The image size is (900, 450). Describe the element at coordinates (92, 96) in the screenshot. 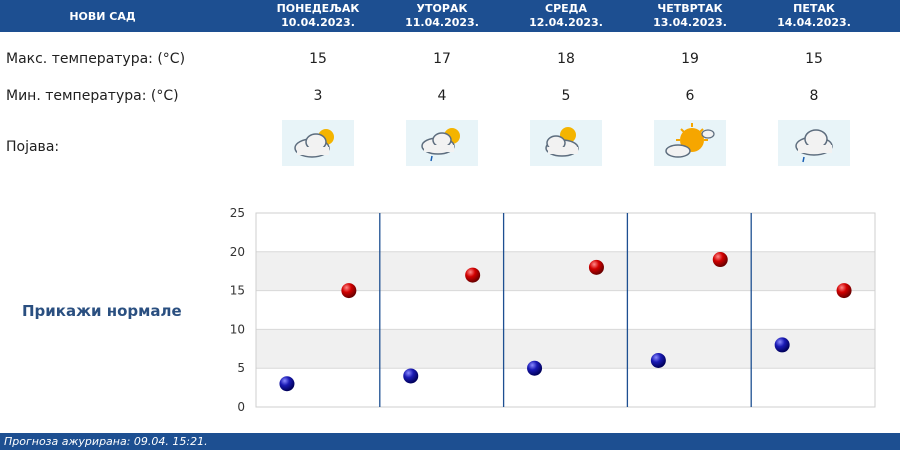

I see `min-temp-label: Мин. температура: (°C)` at that location.